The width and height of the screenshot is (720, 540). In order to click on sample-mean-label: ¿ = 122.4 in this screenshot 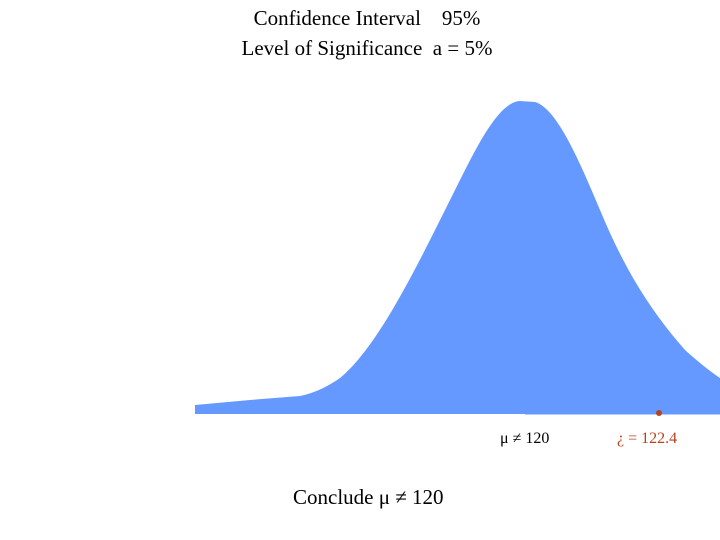, I will do `click(647, 438)`.